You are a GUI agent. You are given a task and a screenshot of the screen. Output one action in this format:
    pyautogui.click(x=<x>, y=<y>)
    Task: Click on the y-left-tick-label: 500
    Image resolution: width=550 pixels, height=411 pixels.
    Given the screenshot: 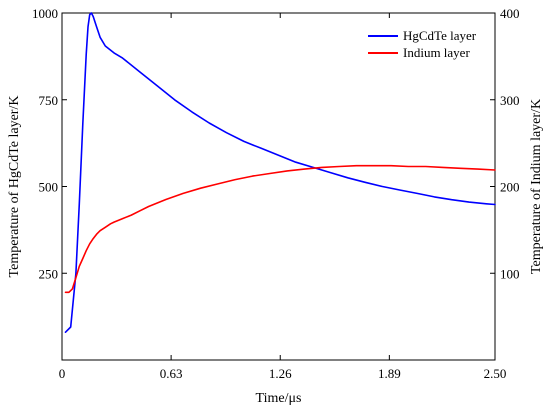 What is the action you would take?
    pyautogui.click(x=49, y=187)
    